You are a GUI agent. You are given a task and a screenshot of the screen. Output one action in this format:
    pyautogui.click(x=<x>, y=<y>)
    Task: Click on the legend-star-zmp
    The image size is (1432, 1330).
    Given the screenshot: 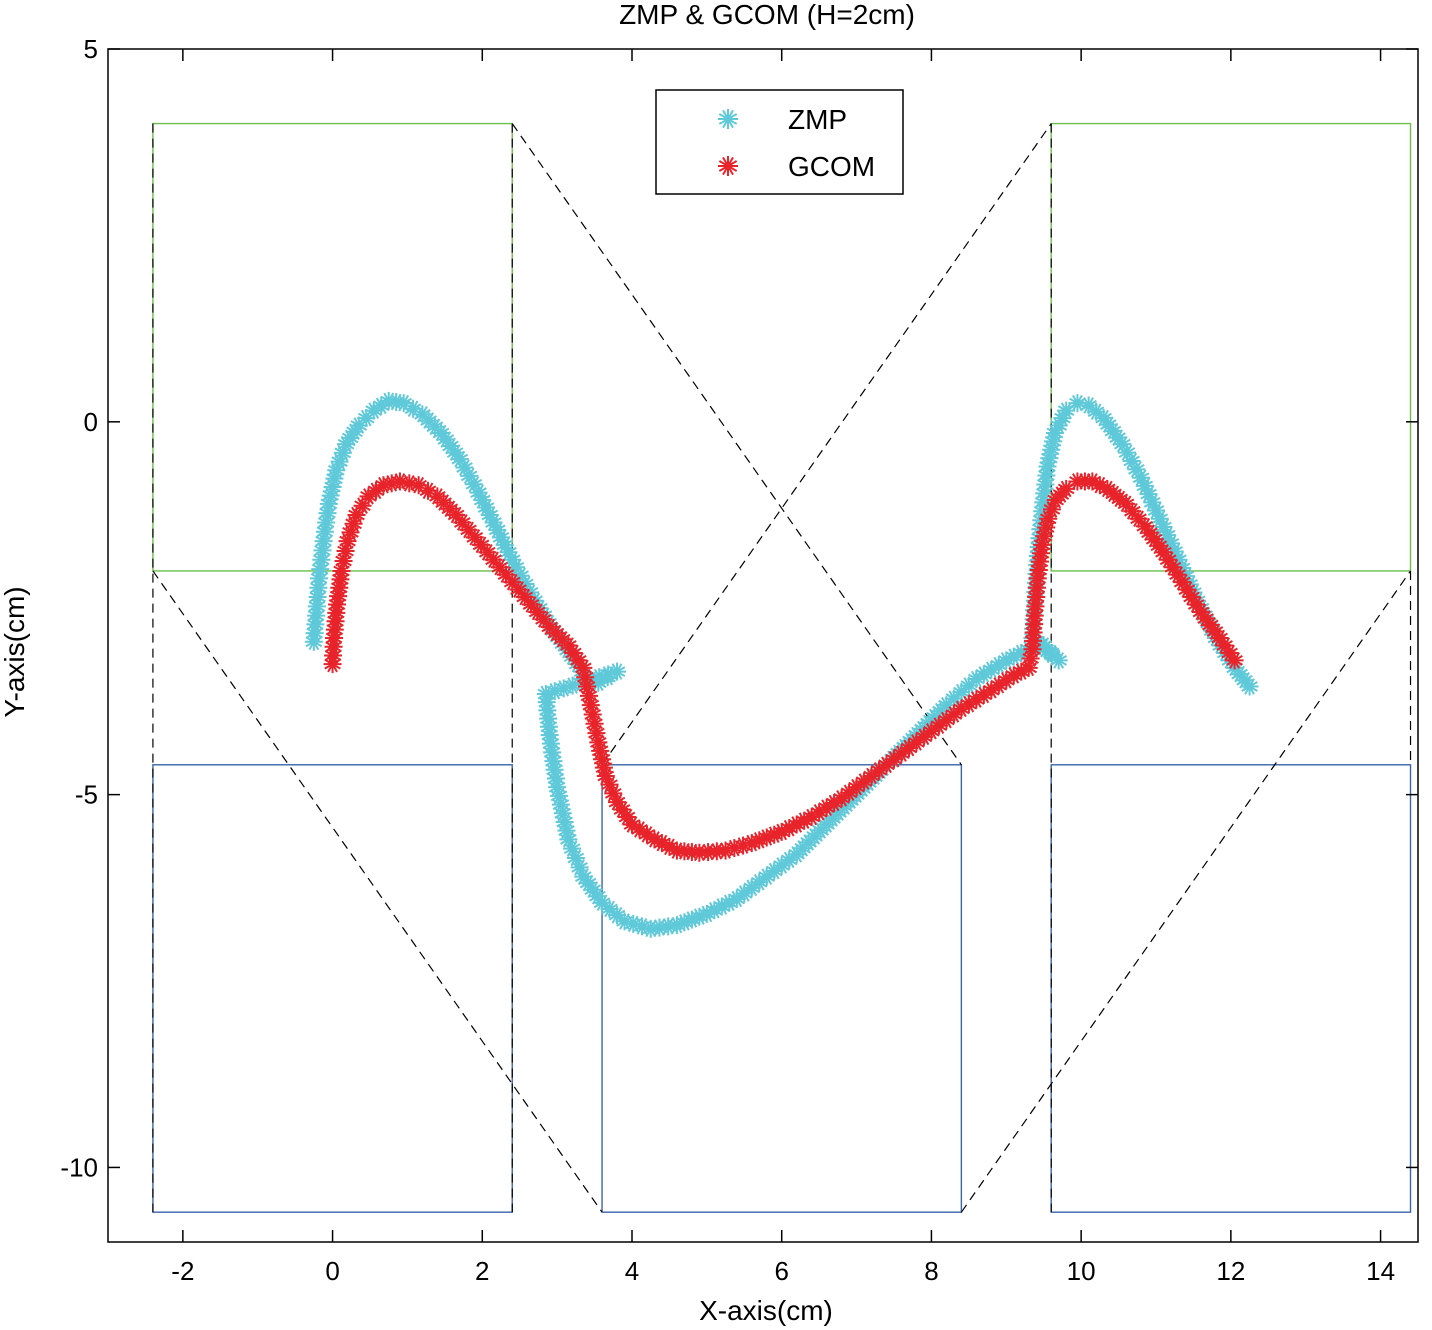 What is the action you would take?
    pyautogui.click(x=728, y=119)
    